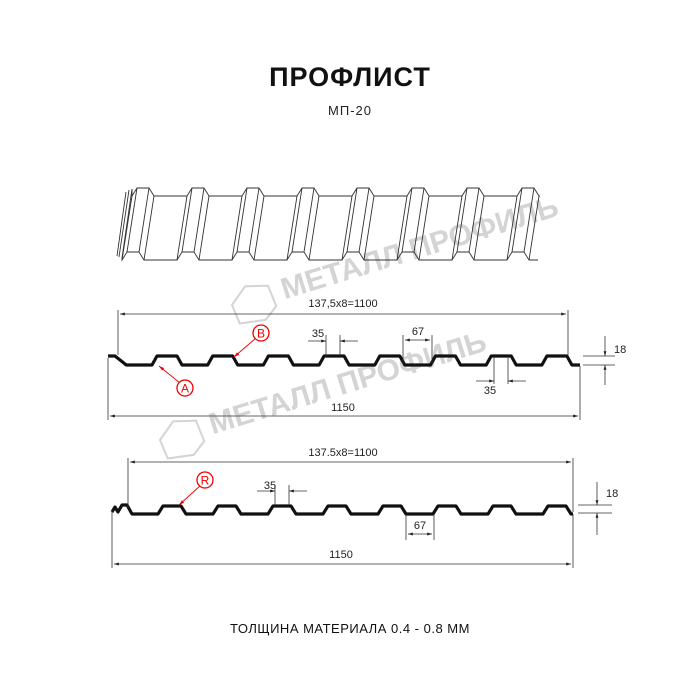  I want to click on watermark-1: МЕТАЛЛ ПРОФИЛЬ, so click(396, 257).